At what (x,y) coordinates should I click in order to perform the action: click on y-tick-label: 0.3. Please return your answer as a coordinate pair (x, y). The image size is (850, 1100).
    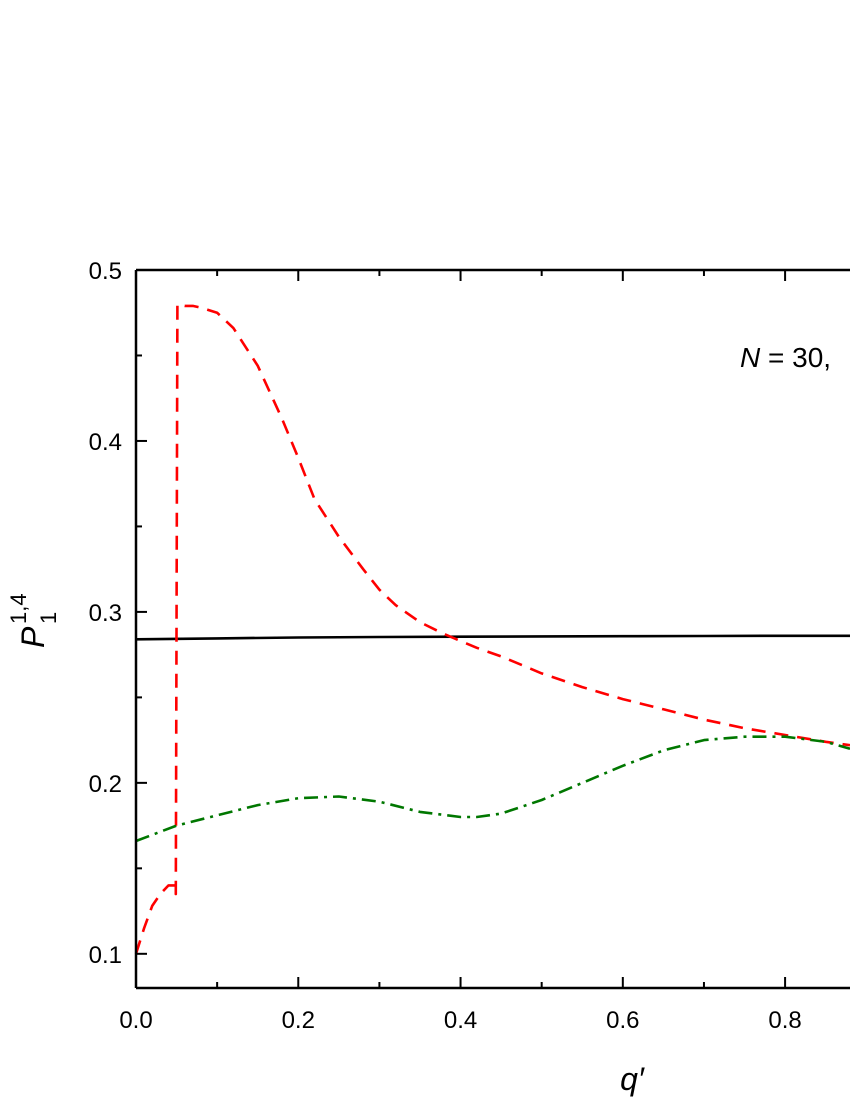
    Looking at the image, I should click on (105, 613).